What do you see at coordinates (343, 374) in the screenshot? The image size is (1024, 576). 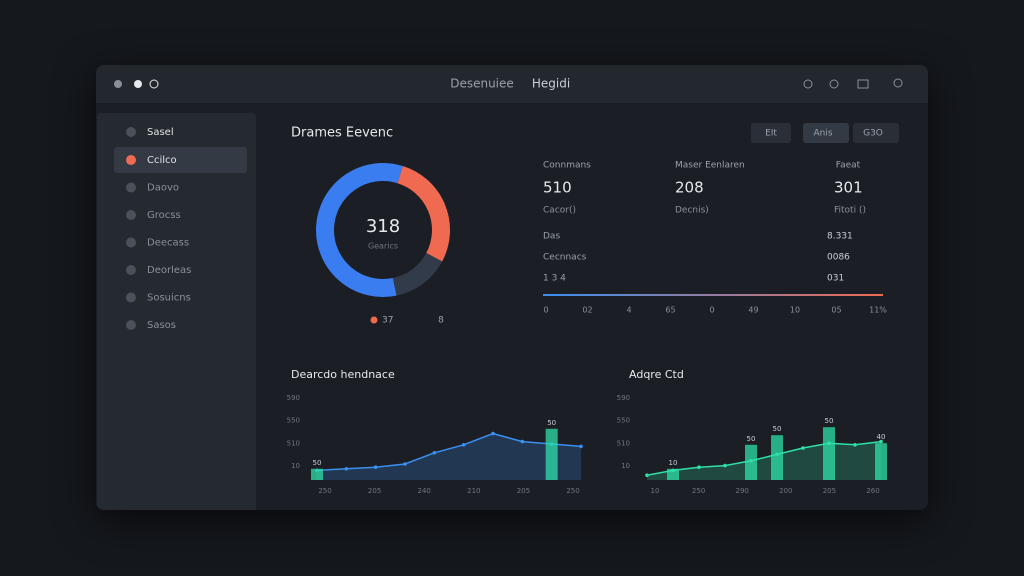 I see `chart-title: Dearcdo hendnace` at bounding box center [343, 374].